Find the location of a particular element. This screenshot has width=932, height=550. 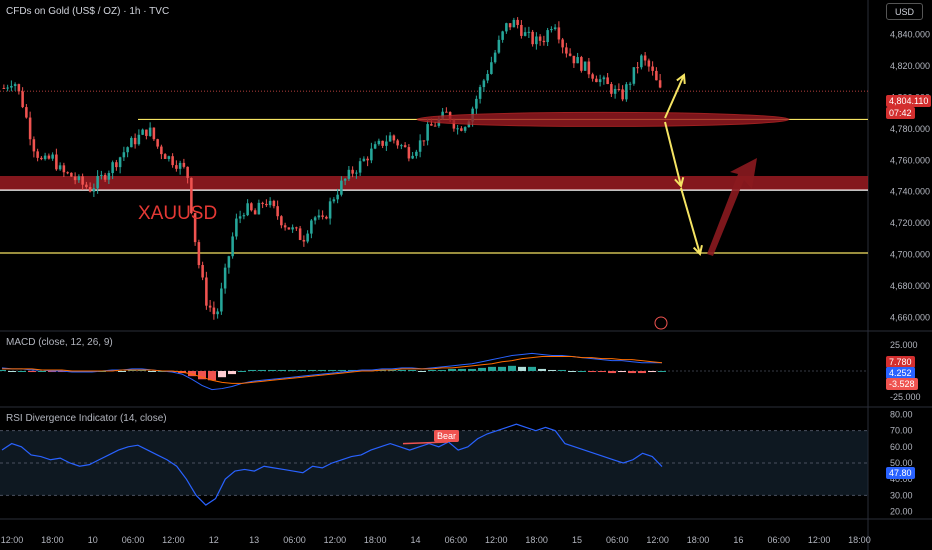

last-price-tag: 4,804.110 is located at coordinates (909, 101).